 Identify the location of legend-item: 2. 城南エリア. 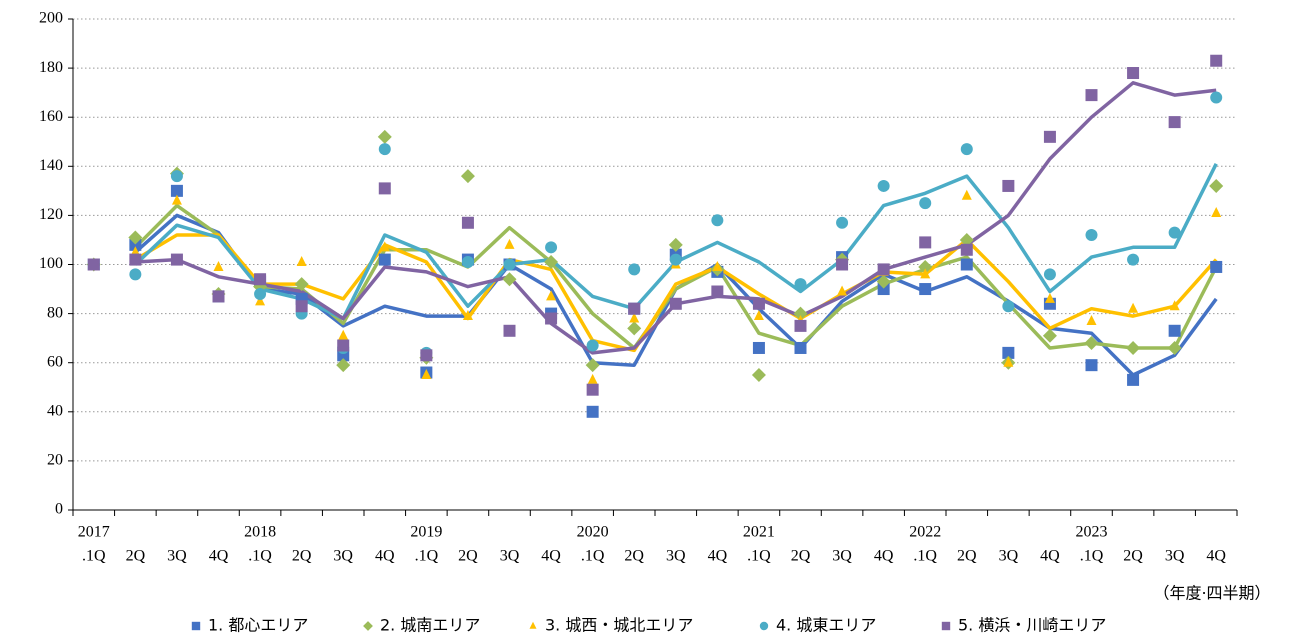
(421, 625).